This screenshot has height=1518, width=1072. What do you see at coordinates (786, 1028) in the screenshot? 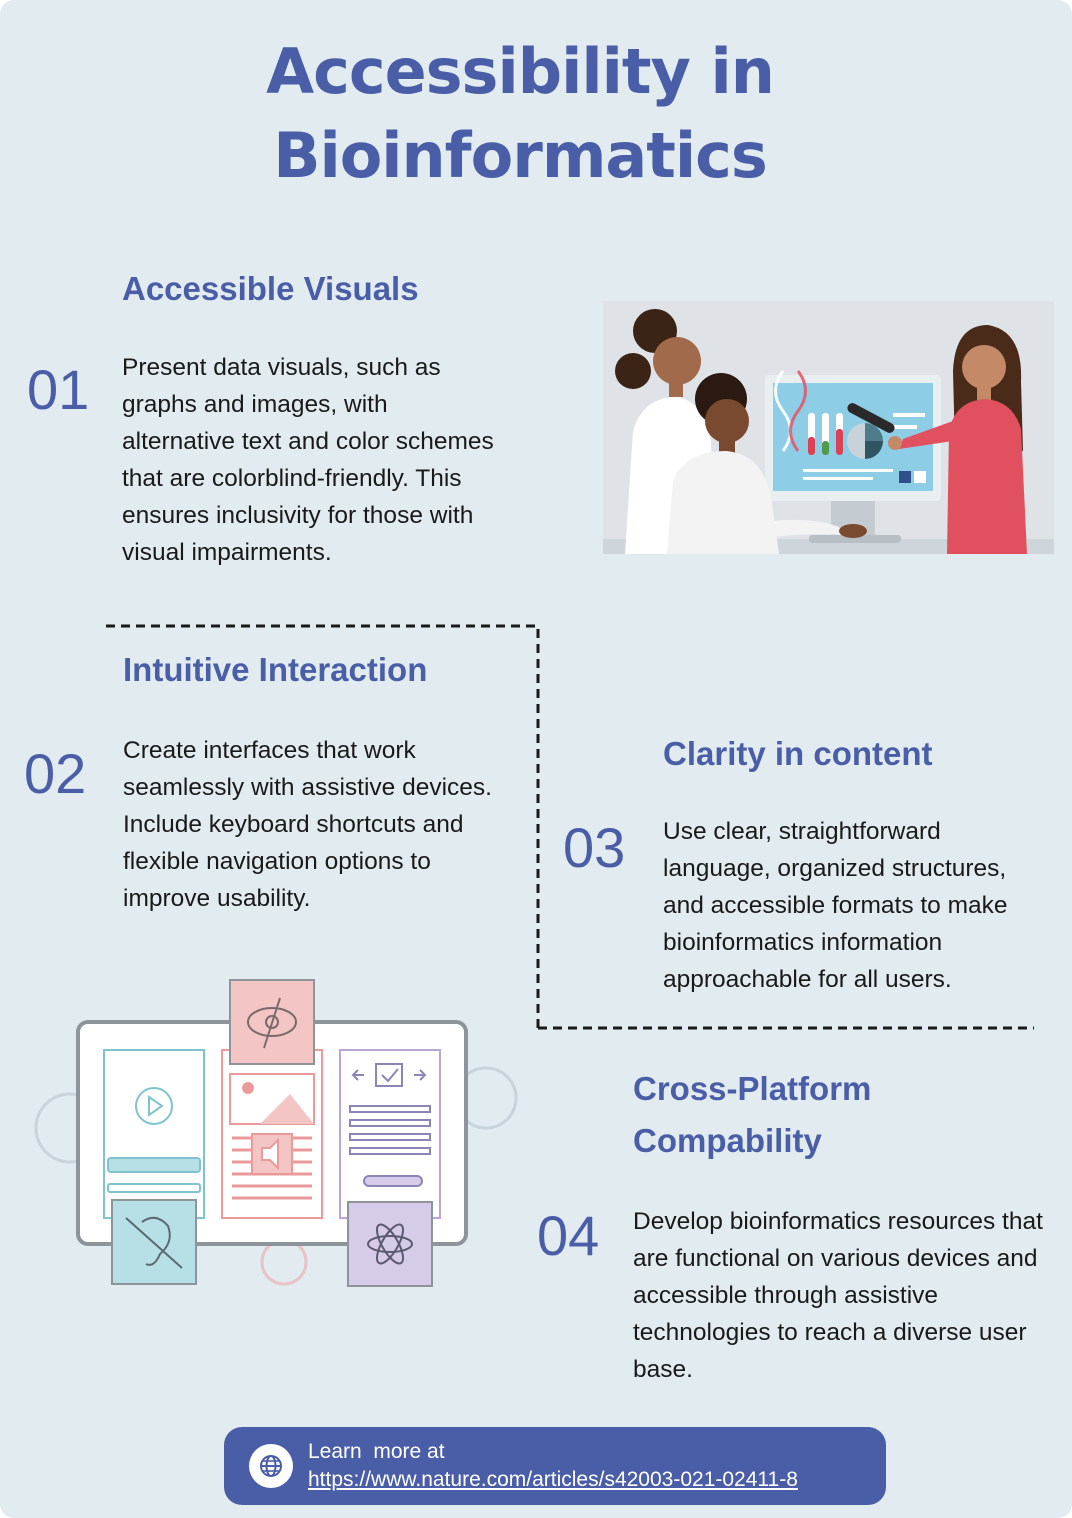
I see `section-divider-bottom` at bounding box center [786, 1028].